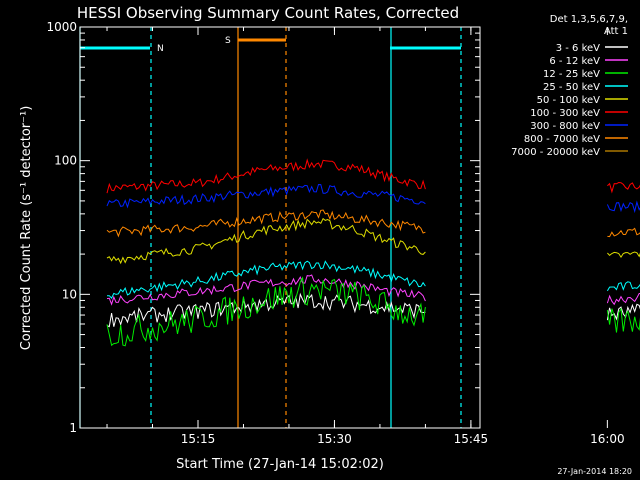 This screenshot has width=640, height=480. I want to click on legend-label: 3 - 6 keV, so click(578, 48).